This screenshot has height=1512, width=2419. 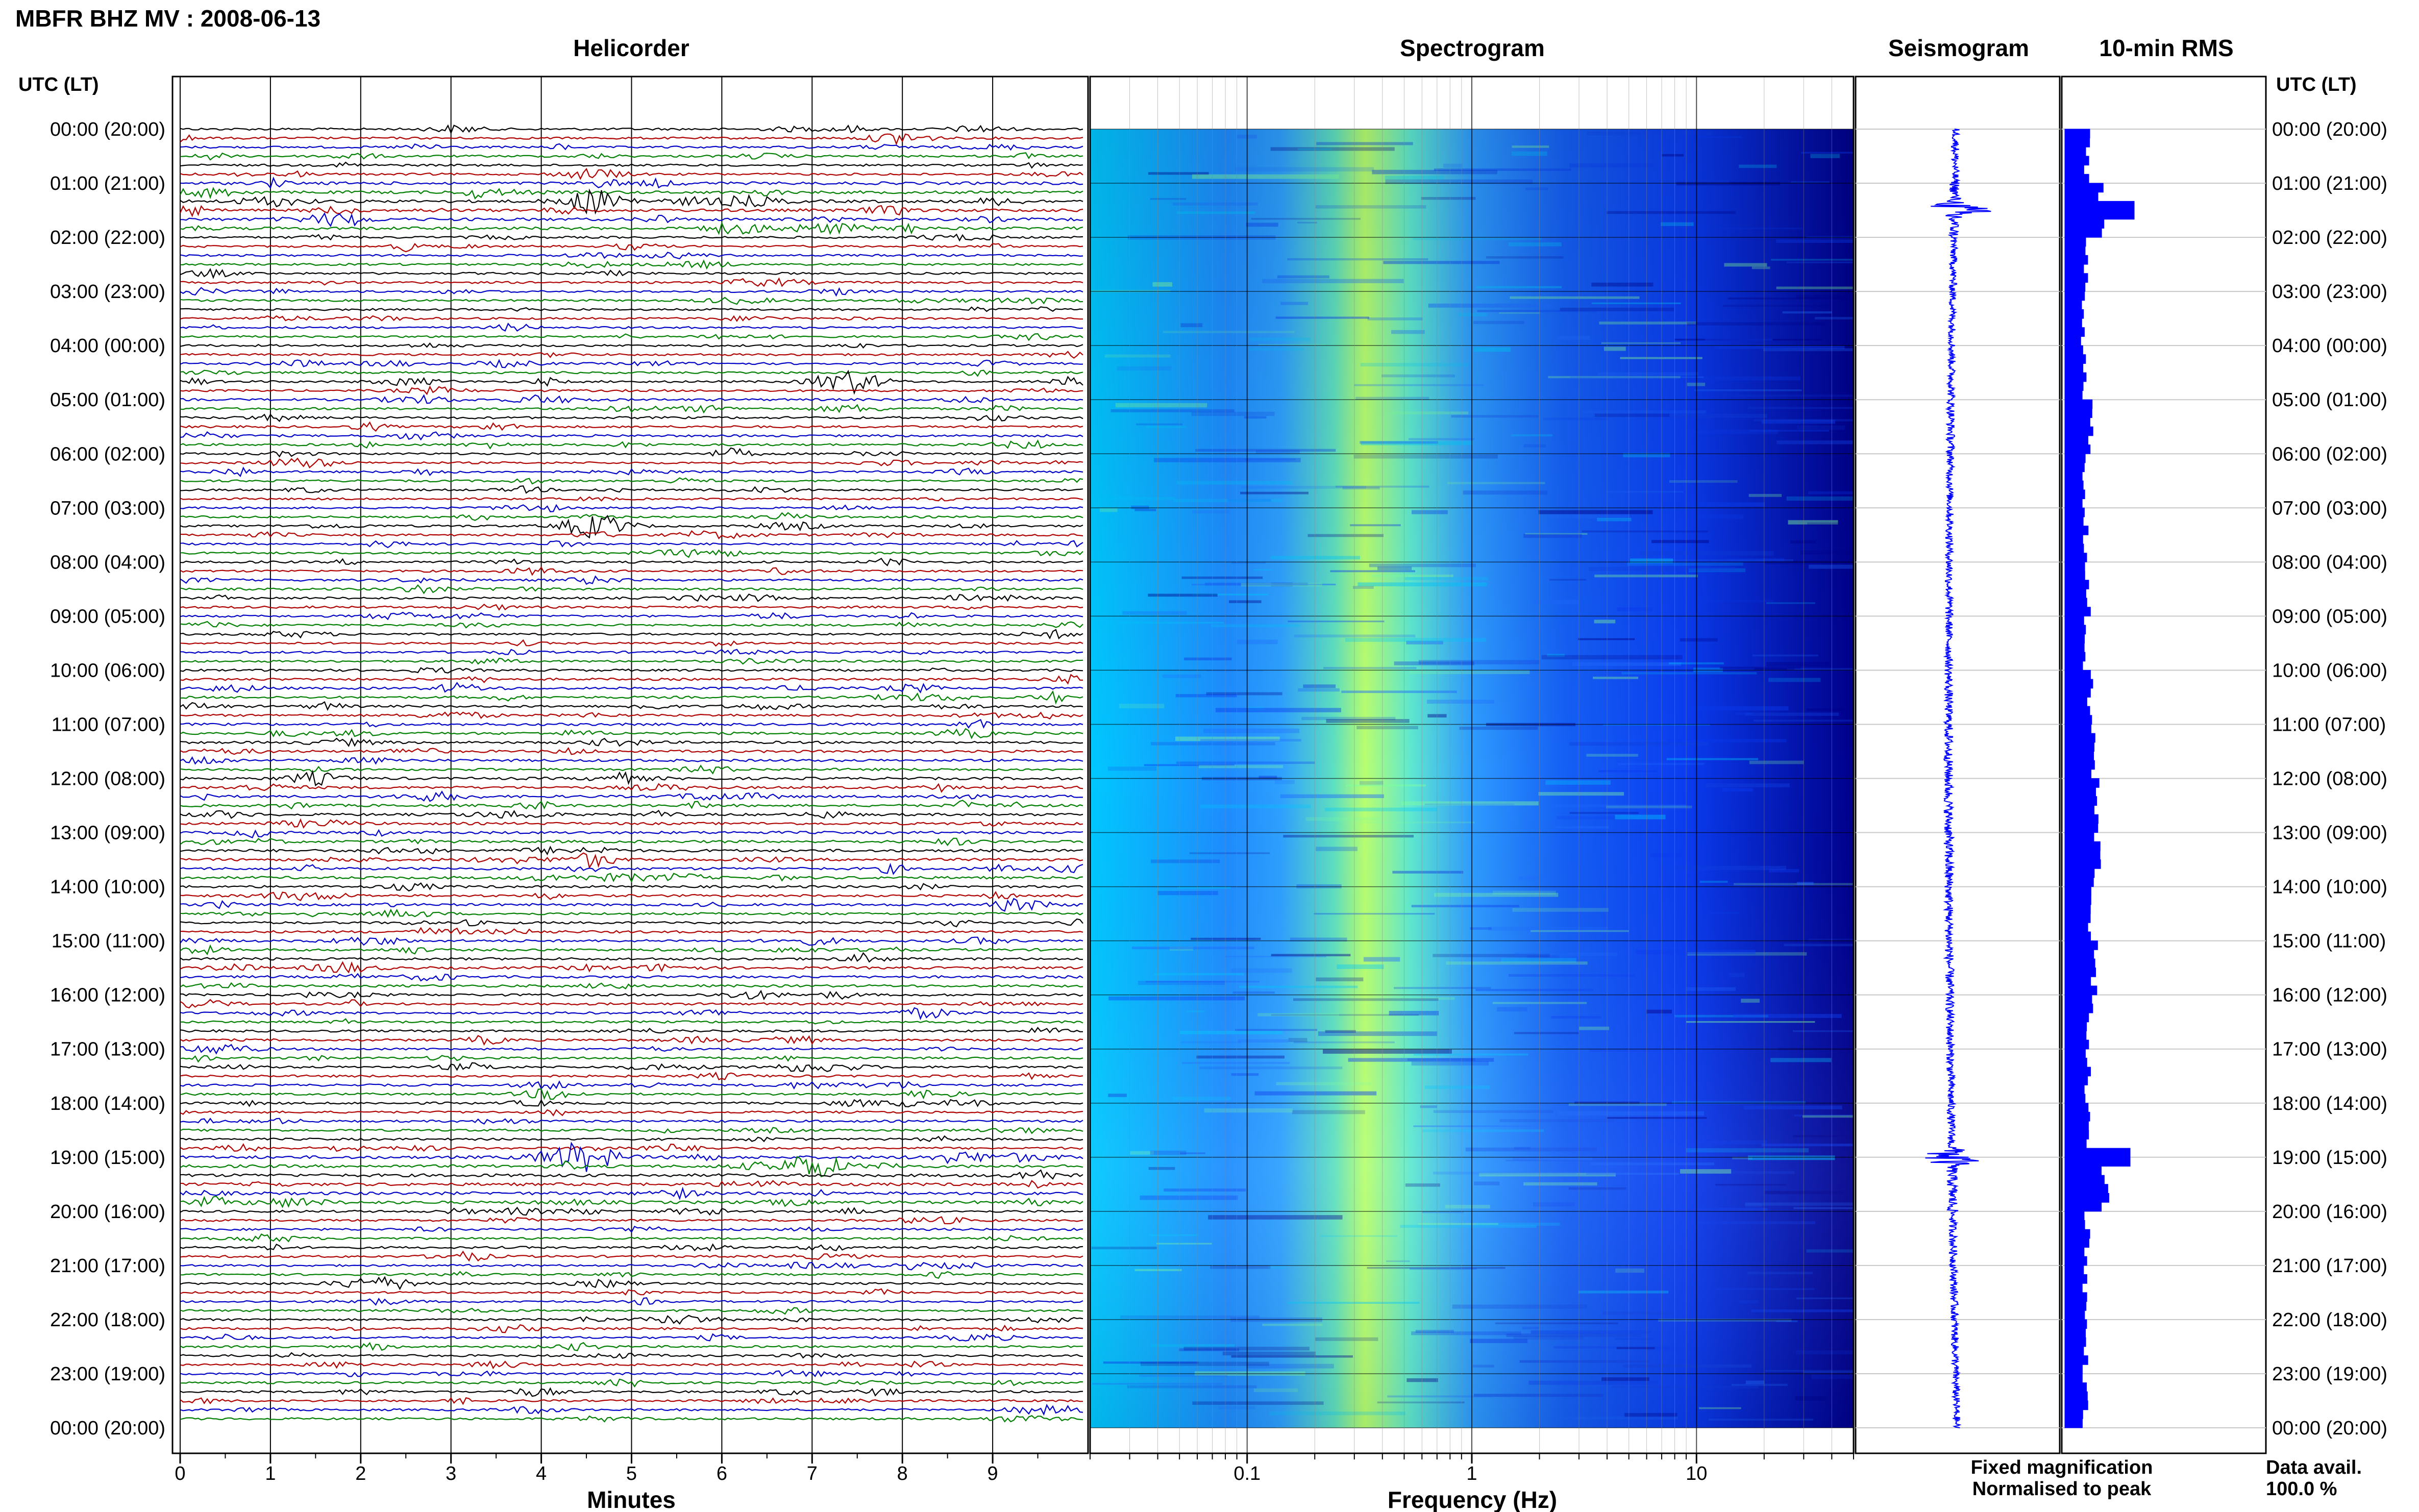 What do you see at coordinates (2329, 1212) in the screenshot?
I see `time-tick-label-right: 20:00 (16:00)` at bounding box center [2329, 1212].